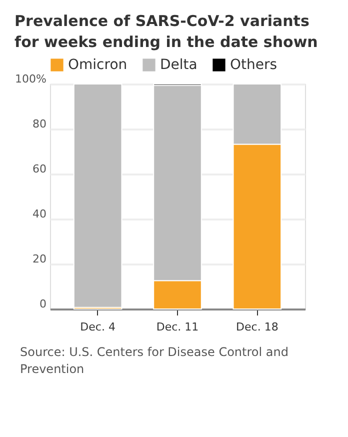 The image size is (348, 437). I want to click on legend-label: Delta, so click(179, 65).